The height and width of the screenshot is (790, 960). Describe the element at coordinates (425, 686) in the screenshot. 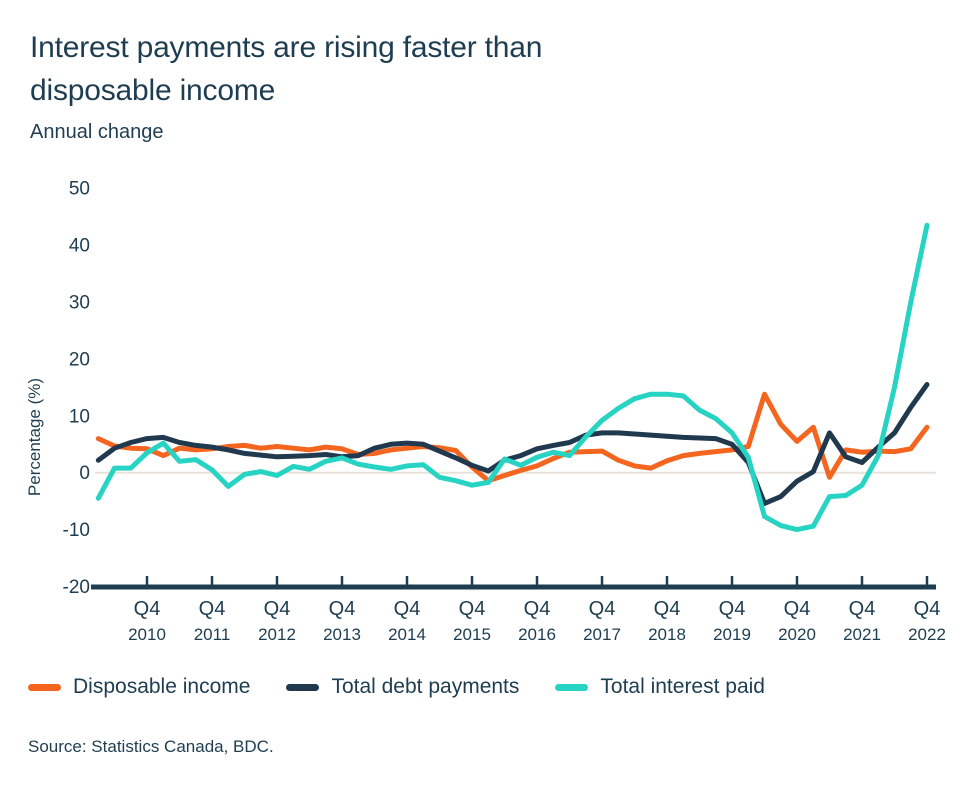

I see `legend-label-total-debt-payments: Total debt payments` at that location.